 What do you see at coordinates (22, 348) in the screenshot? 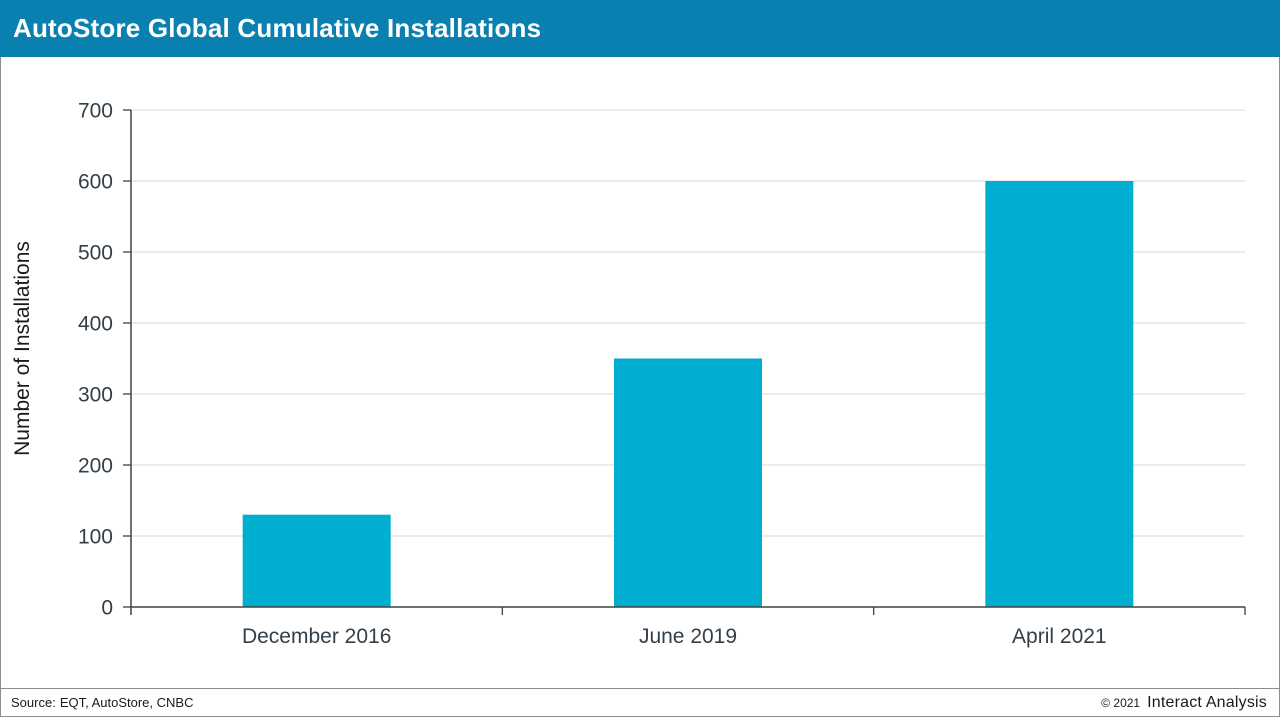
I see `y-axis-title: Number of Installations` at bounding box center [22, 348].